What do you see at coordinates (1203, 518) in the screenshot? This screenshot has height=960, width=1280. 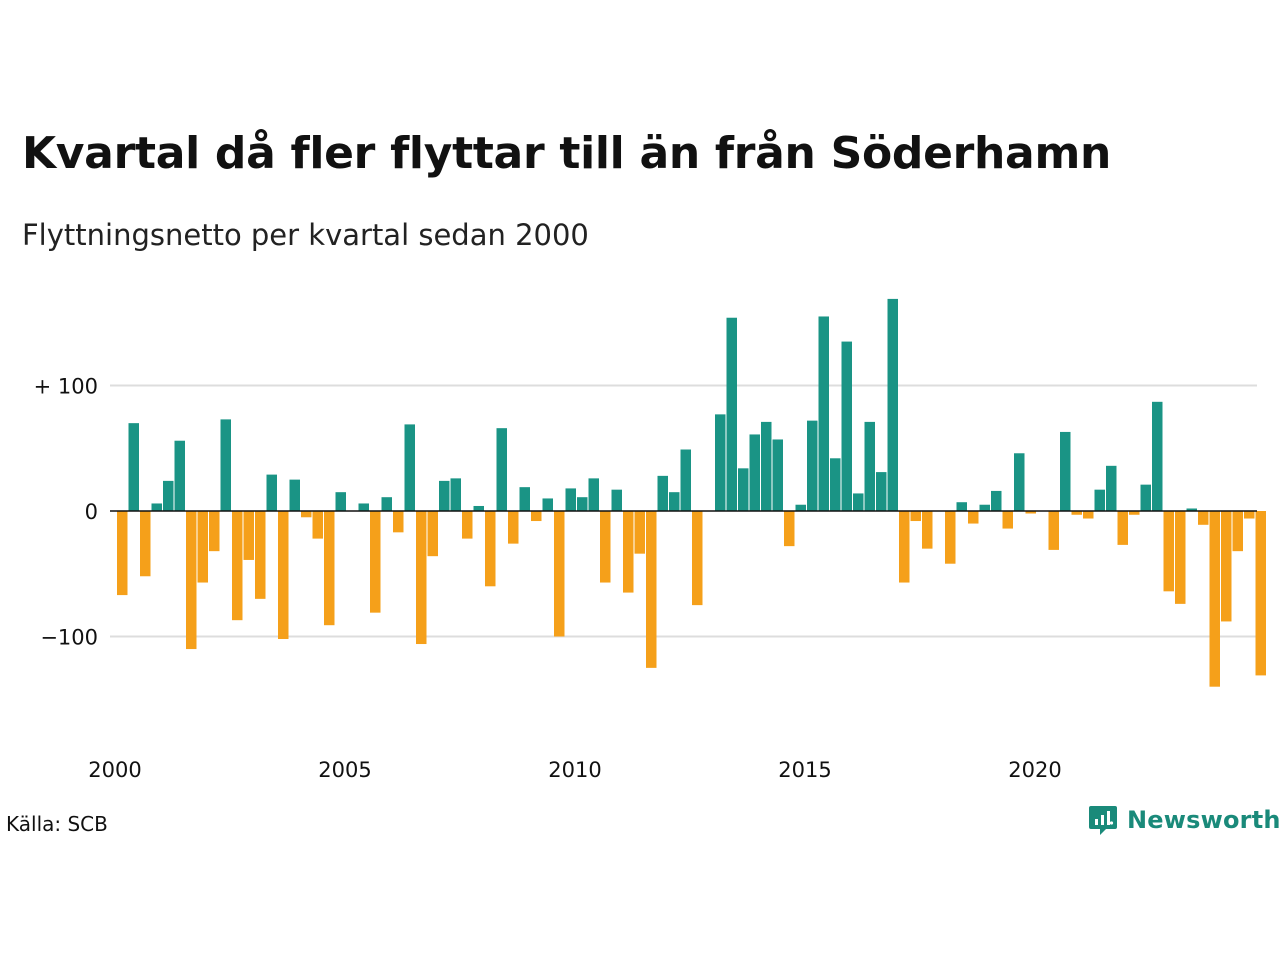 I see `bar-2023-q3` at bounding box center [1203, 518].